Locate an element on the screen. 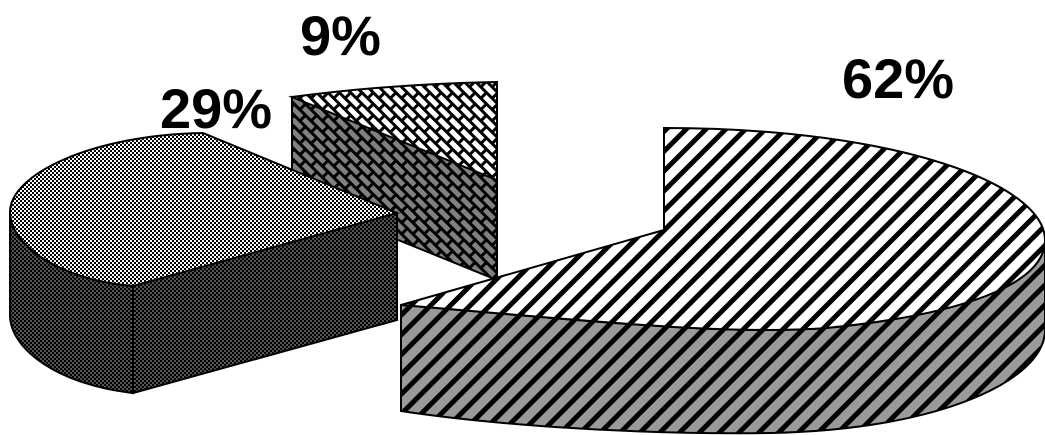 The width and height of the screenshot is (1045, 435). slice-29-top is located at coordinates (204, 209).